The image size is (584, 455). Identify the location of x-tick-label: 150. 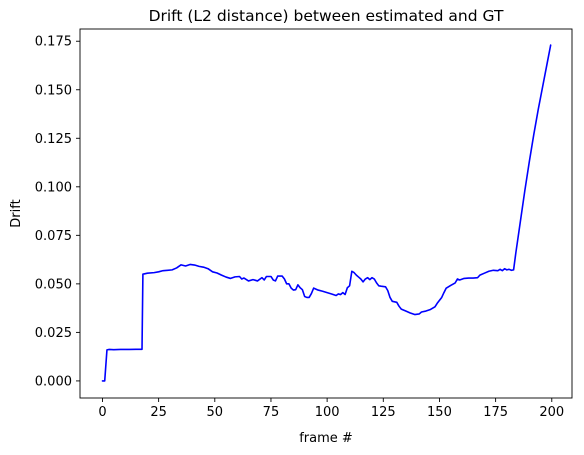
(439, 412).